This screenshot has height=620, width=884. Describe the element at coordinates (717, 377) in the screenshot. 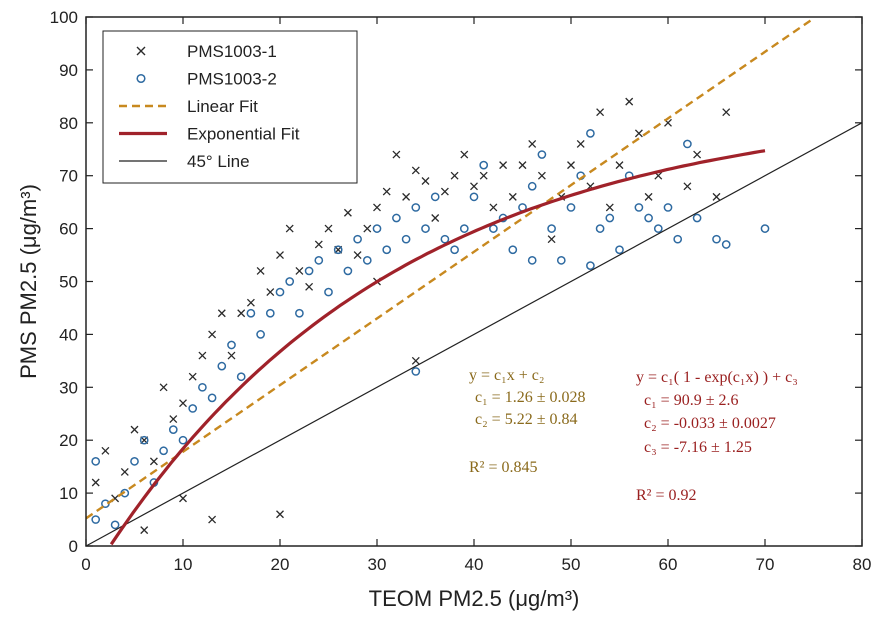

I see `exp-equation: y = c₁( 1 - exp(c₁x) ) + c₃` at that location.